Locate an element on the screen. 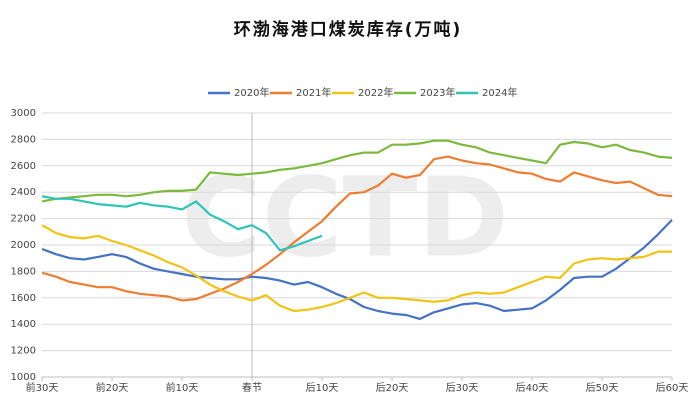  y-tick-label: 2600 is located at coordinates (23, 166).